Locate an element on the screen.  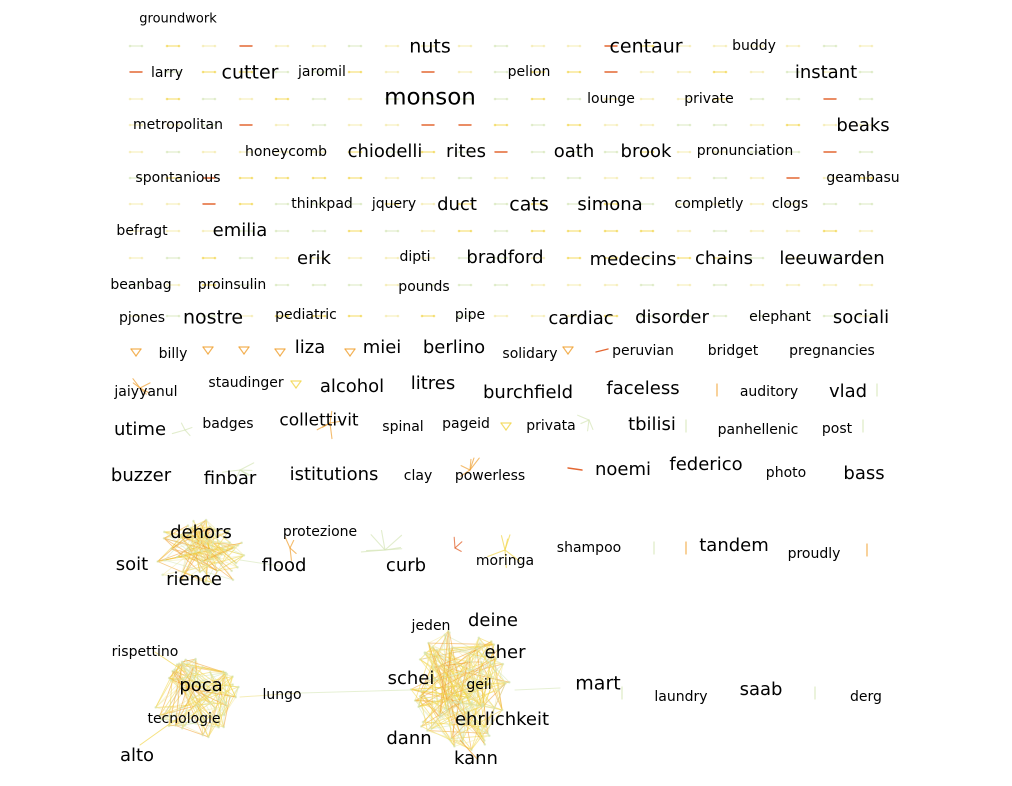
word-dipti: dipti is located at coordinates (415, 257).